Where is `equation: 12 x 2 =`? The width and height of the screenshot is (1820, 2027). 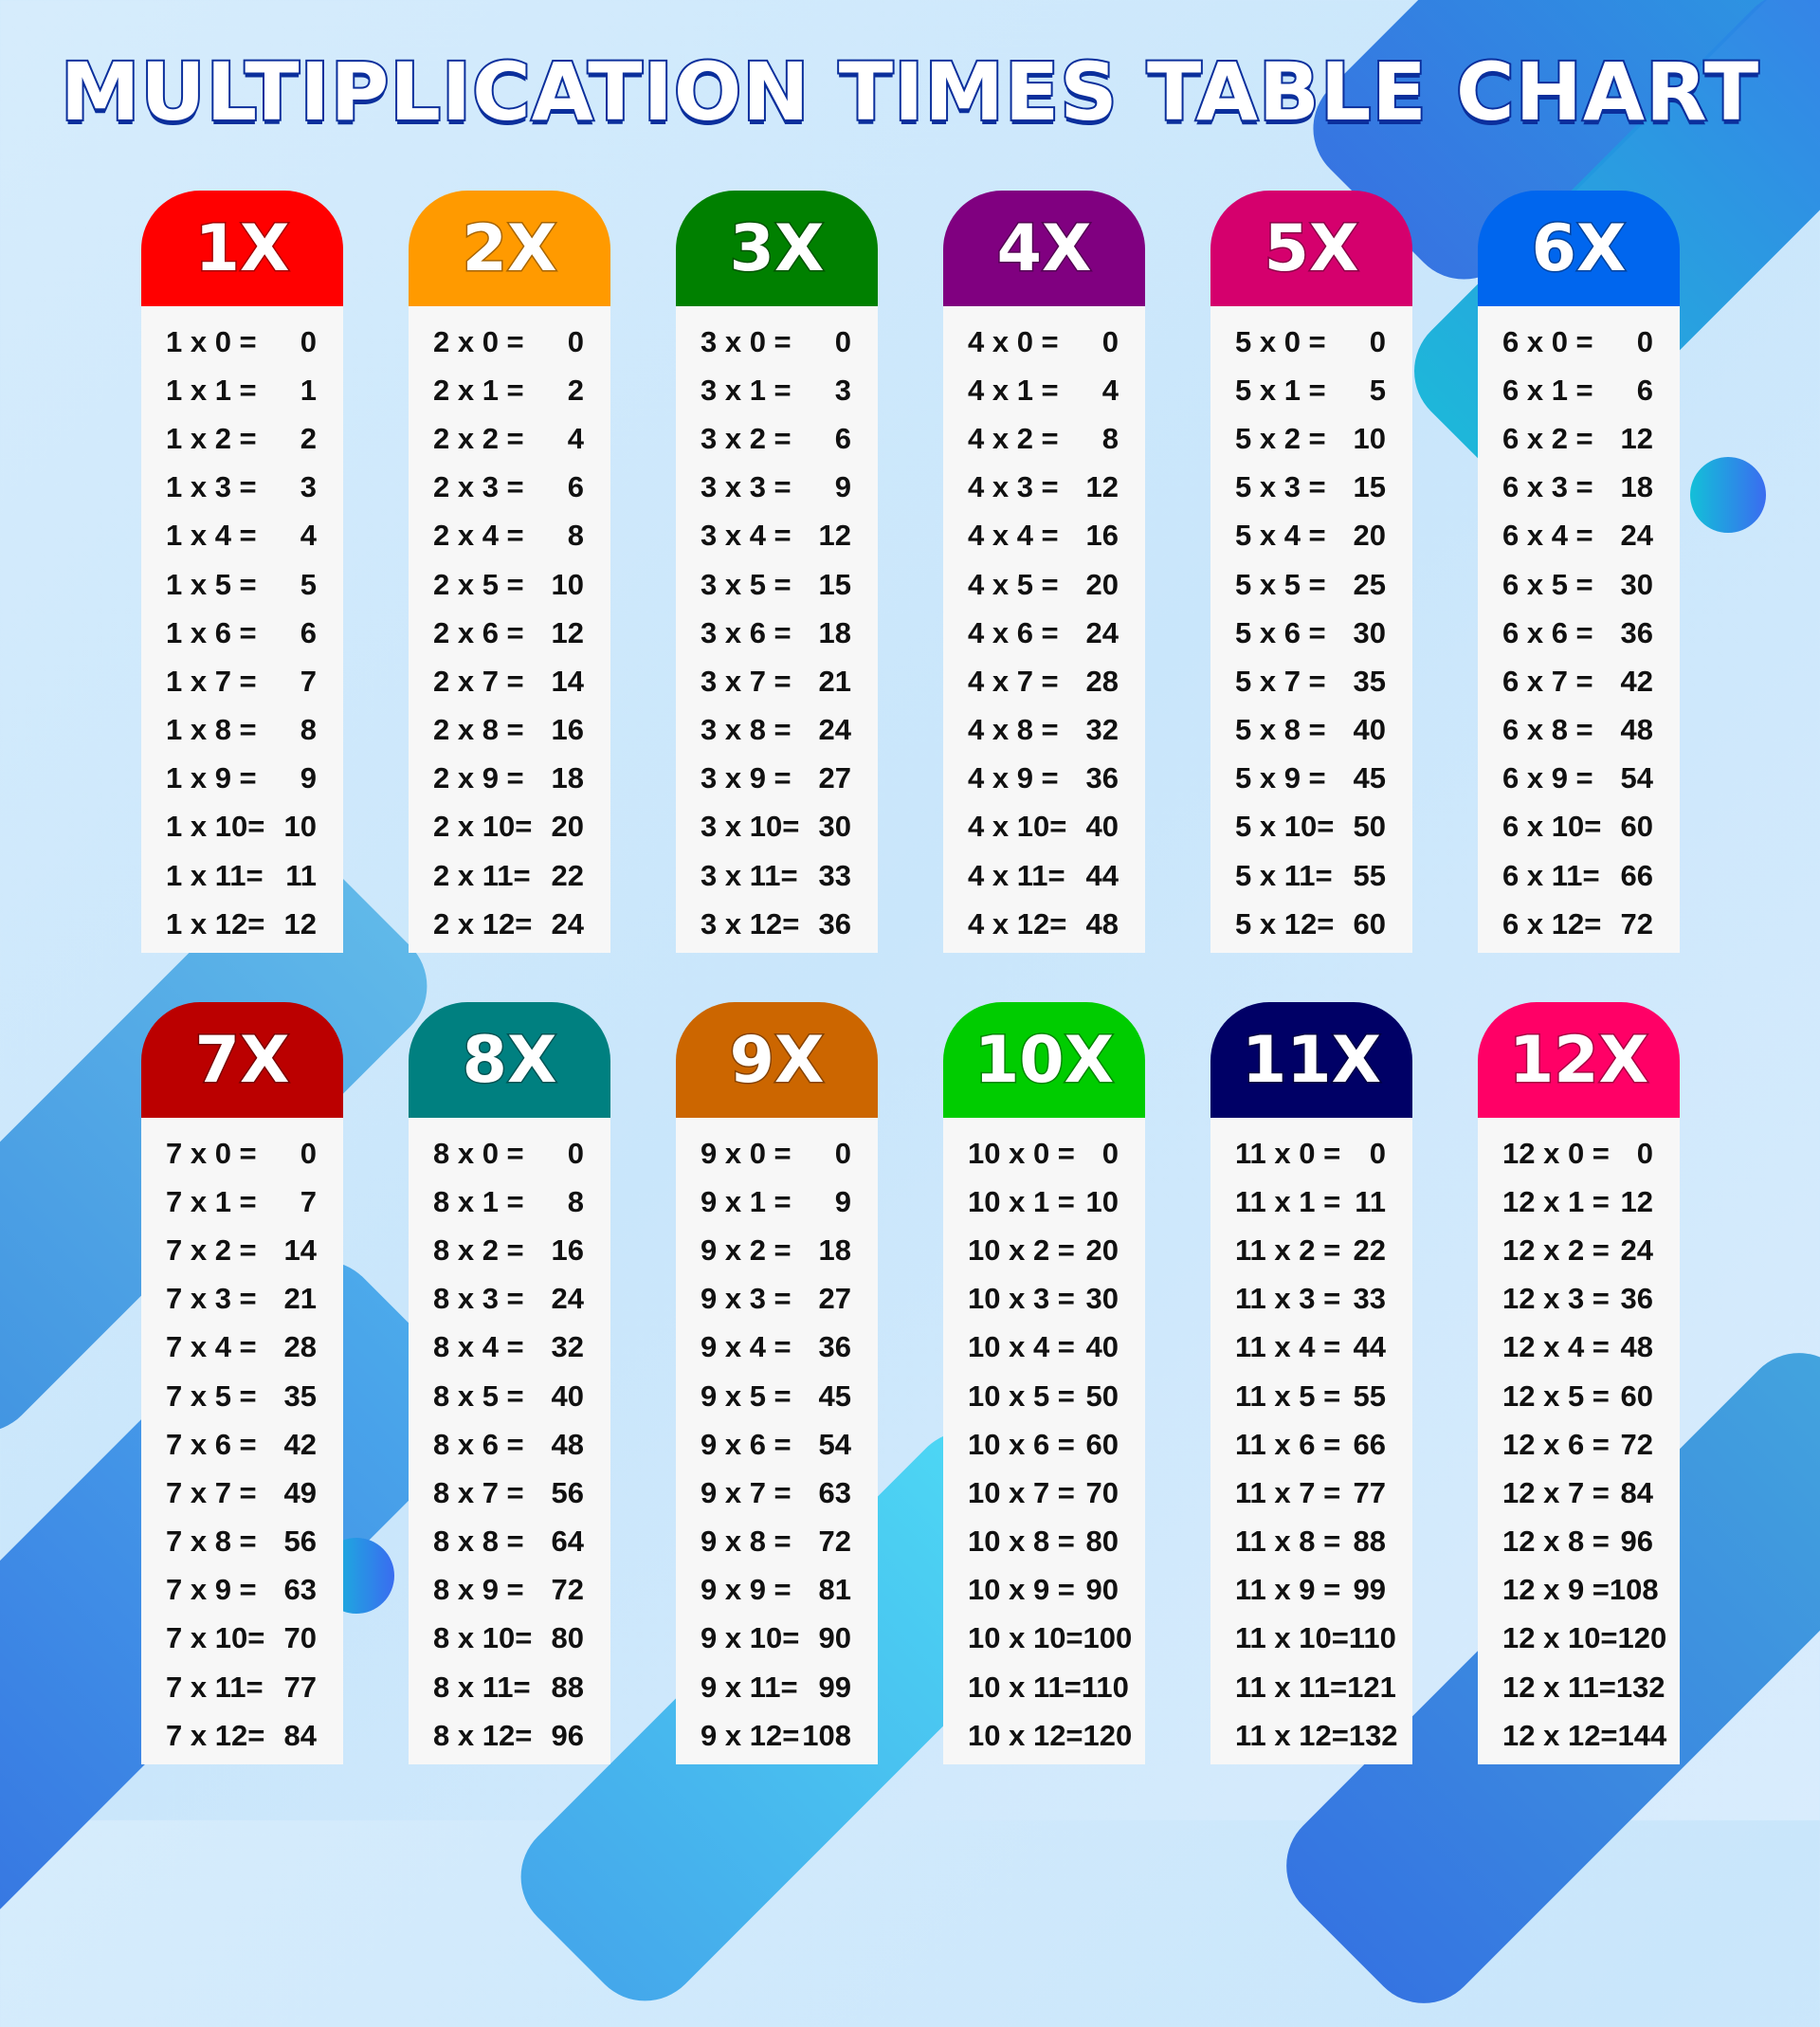
equation: 12 x 2 = is located at coordinates (1556, 1250).